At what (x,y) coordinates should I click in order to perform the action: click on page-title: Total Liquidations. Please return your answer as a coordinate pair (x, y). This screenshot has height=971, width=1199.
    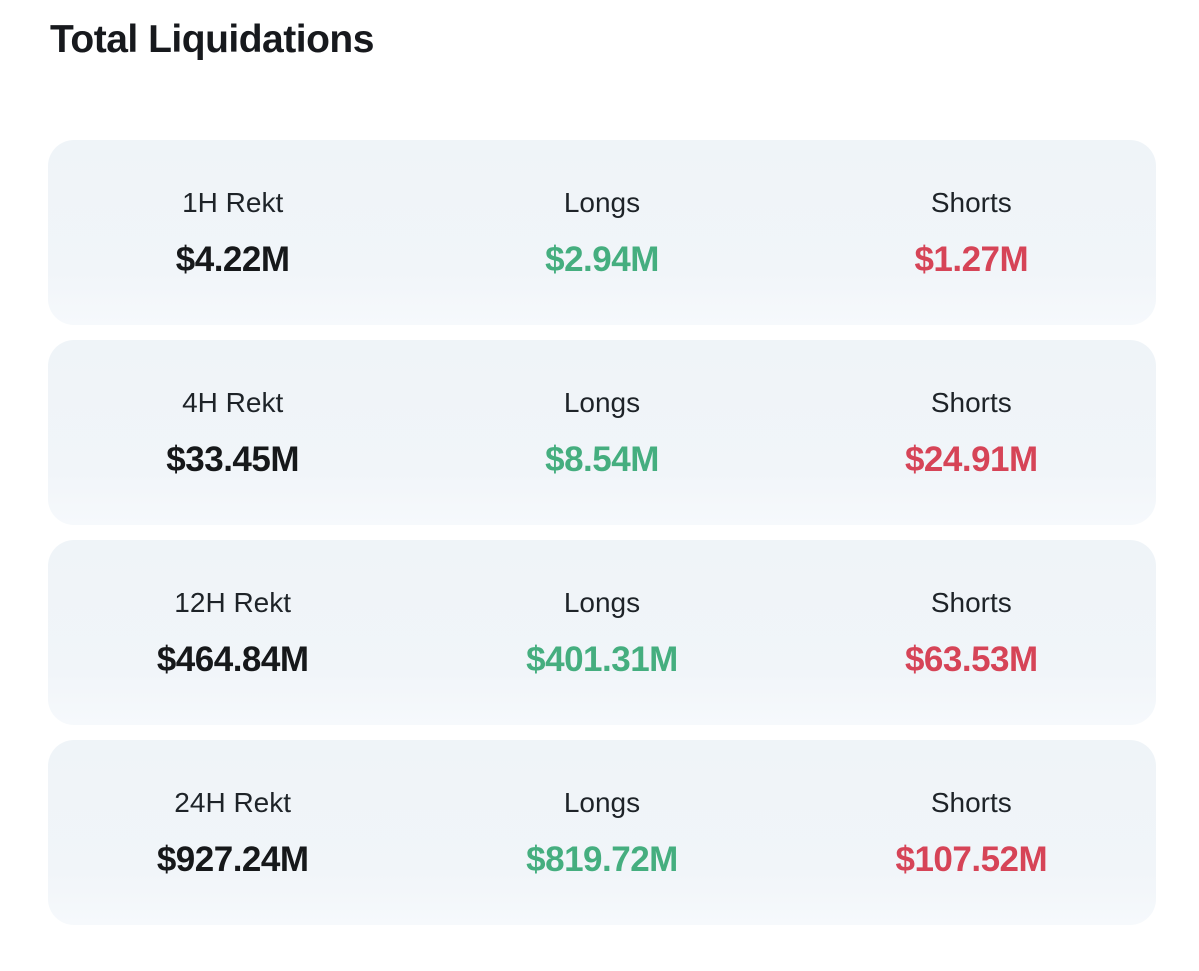
    Looking at the image, I should click on (212, 39).